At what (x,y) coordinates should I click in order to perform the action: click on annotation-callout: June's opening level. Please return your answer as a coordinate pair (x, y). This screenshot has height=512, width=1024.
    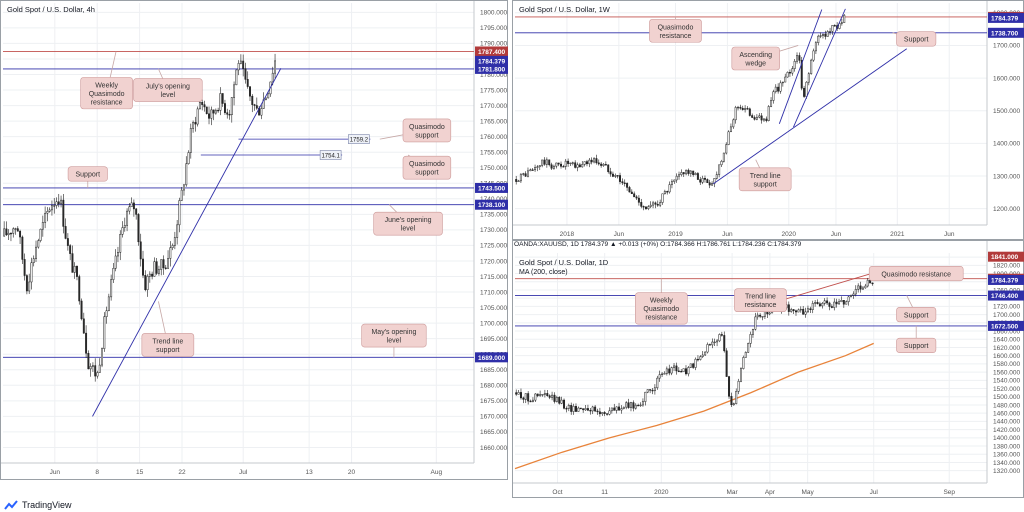
    Looking at the image, I should click on (408, 220).